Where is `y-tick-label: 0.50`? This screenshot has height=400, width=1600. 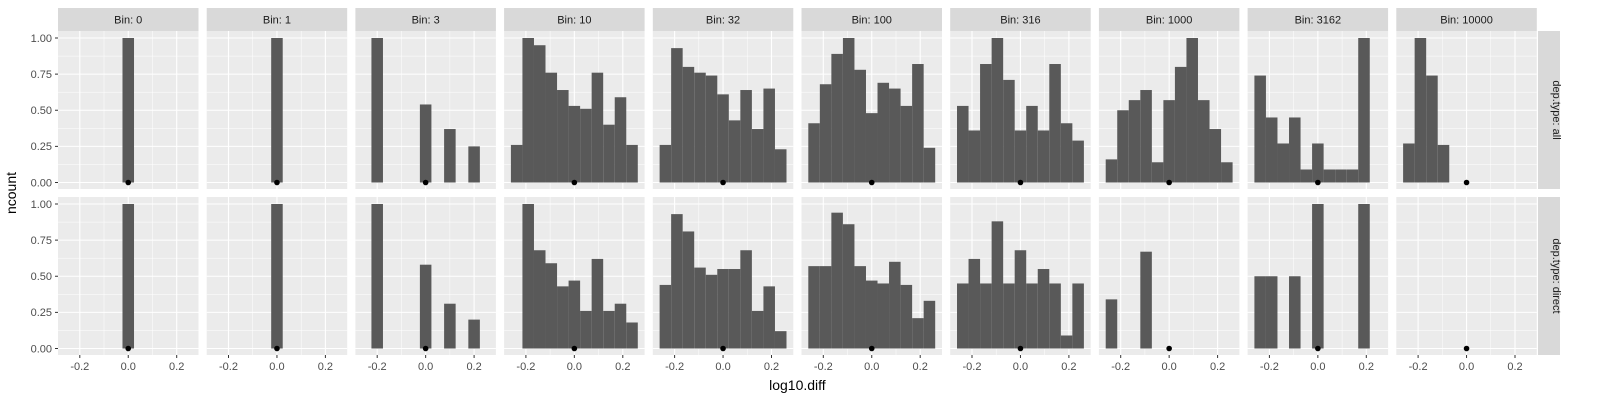 y-tick-label: 0.50 is located at coordinates (41, 111).